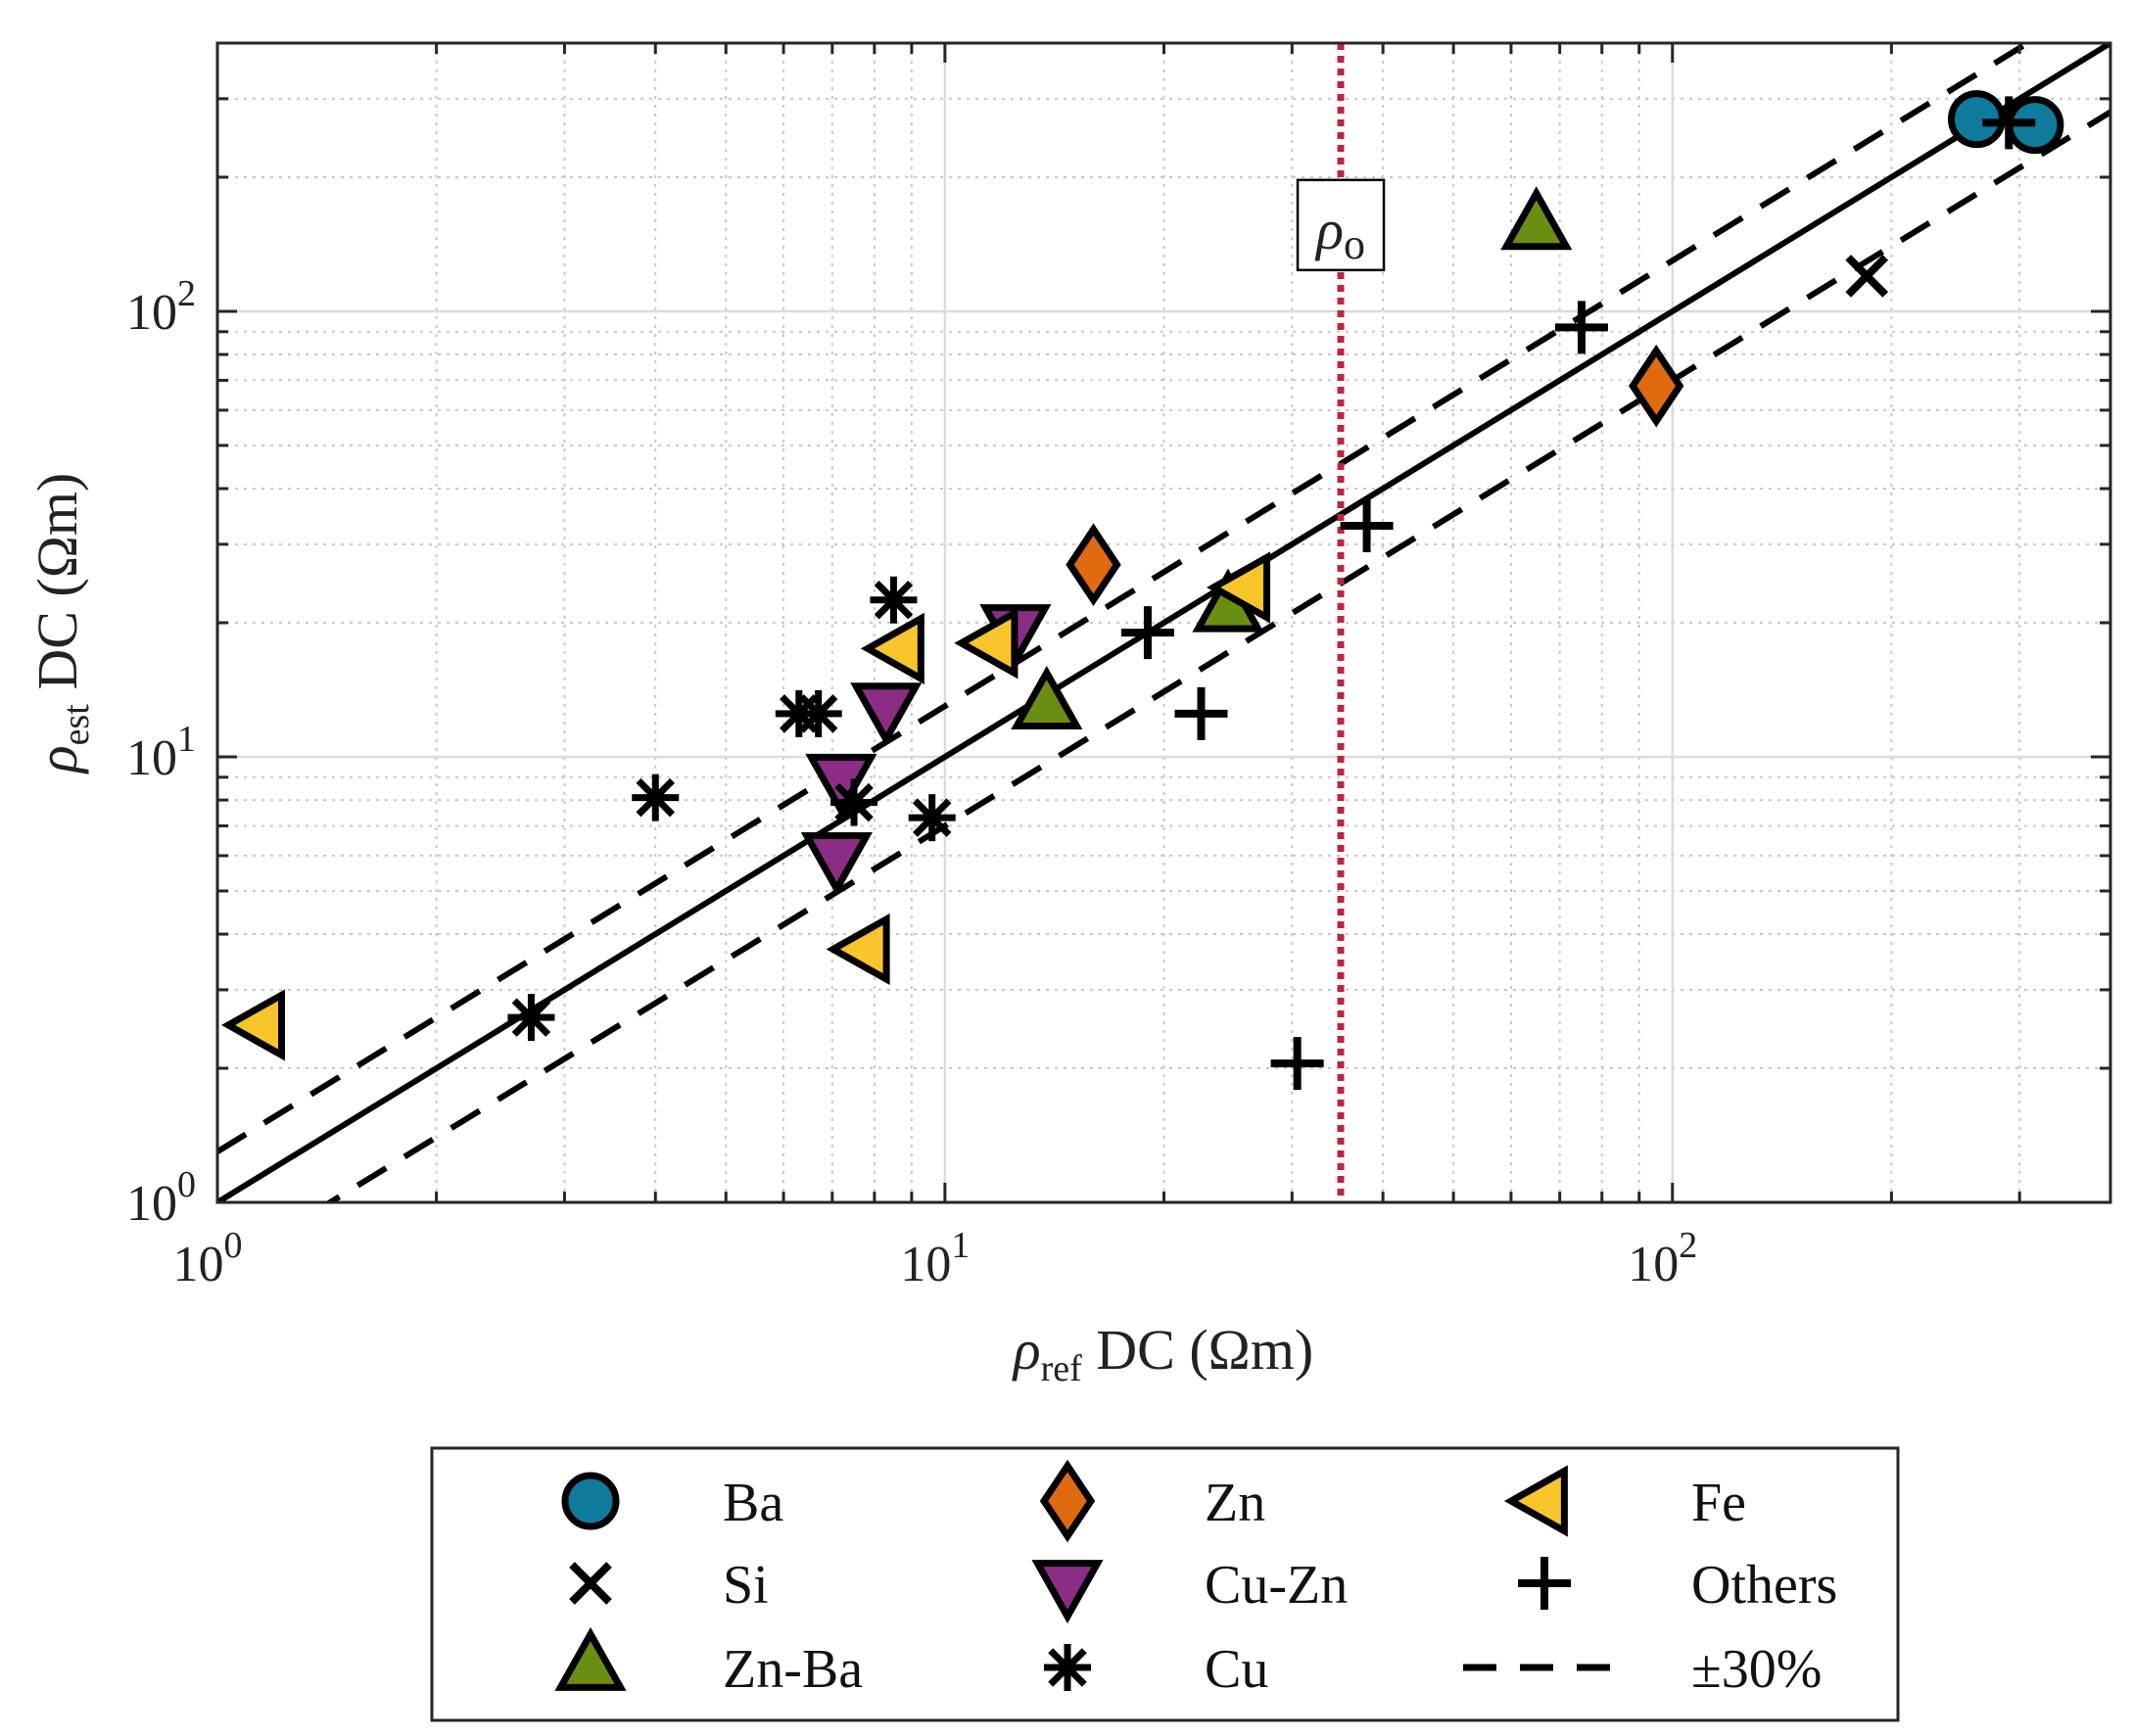  Describe the element at coordinates (746, 1585) in the screenshot. I see `legend-label-si: Si` at that location.